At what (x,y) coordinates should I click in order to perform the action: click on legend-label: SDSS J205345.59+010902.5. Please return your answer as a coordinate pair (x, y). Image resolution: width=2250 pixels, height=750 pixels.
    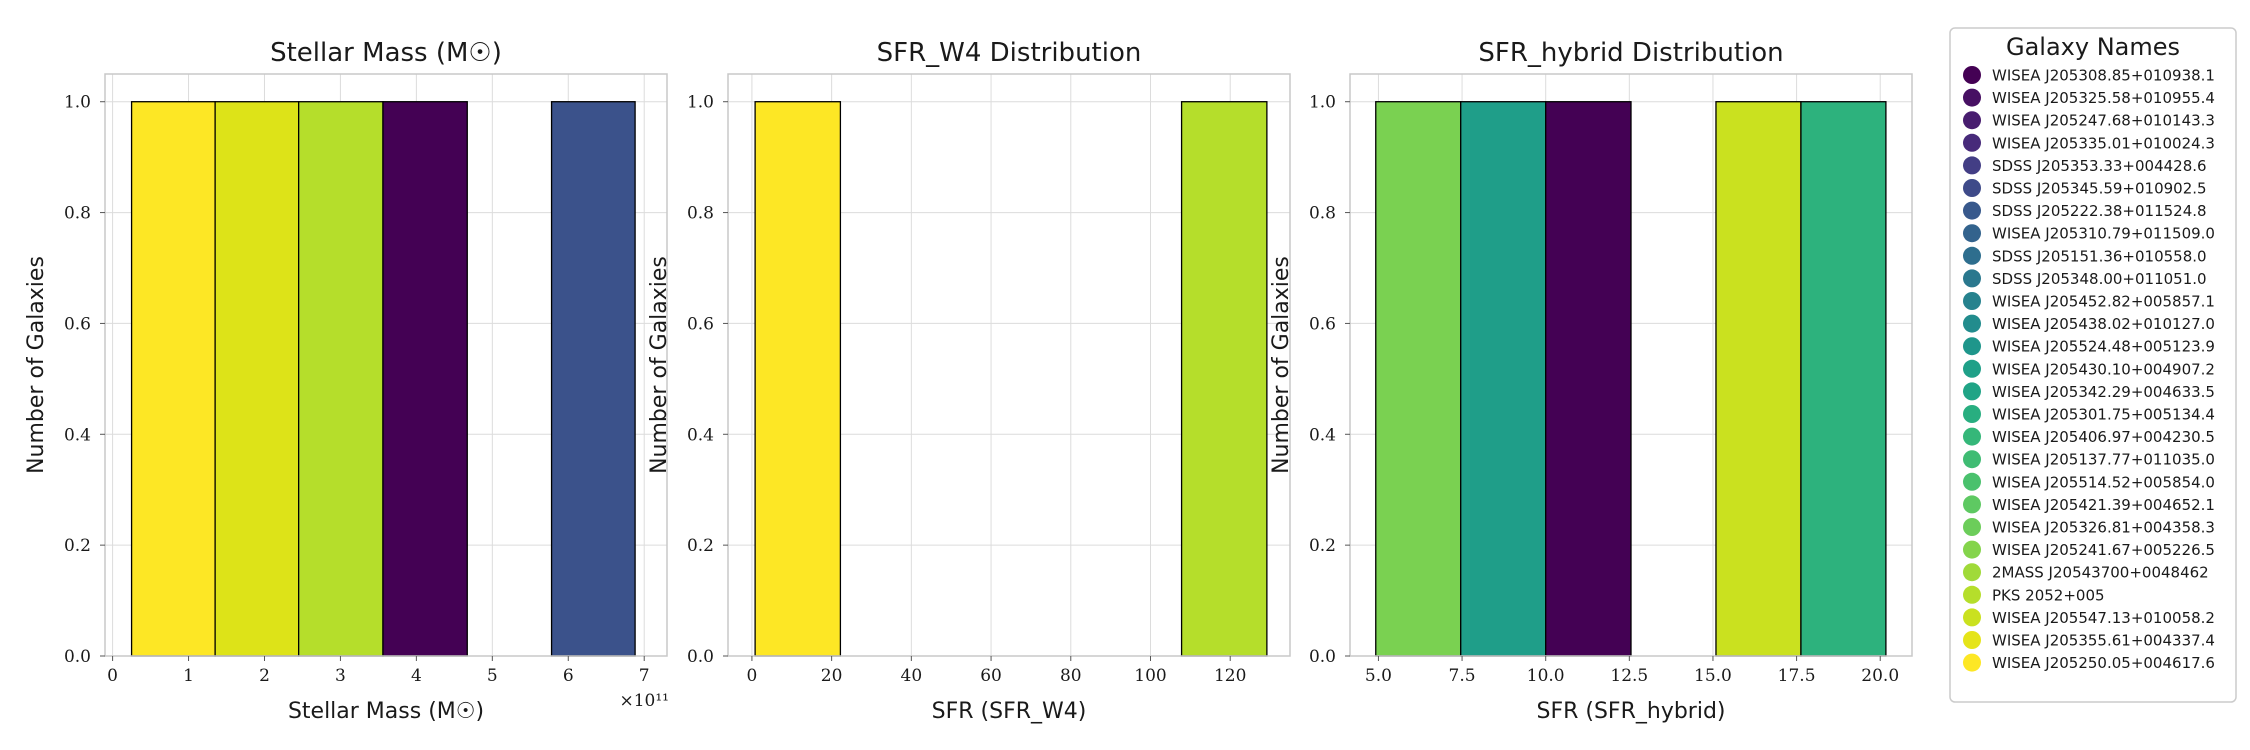
    Looking at the image, I should click on (2099, 189).